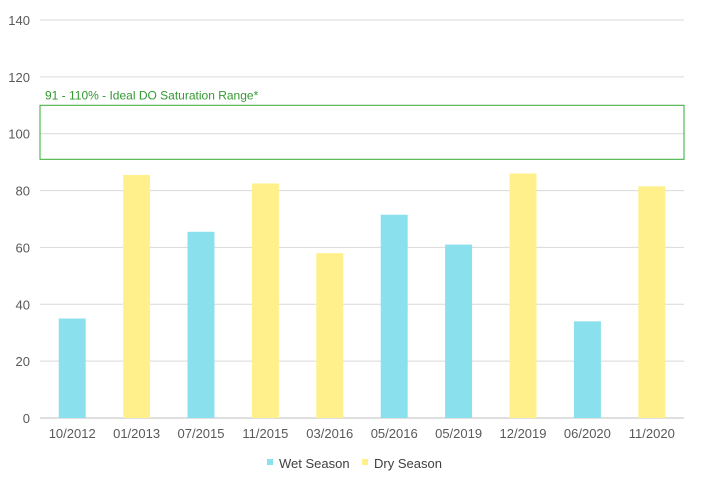  Describe the element at coordinates (354, 463) in the screenshot. I see `legend: Wet Season Dry Season` at that location.